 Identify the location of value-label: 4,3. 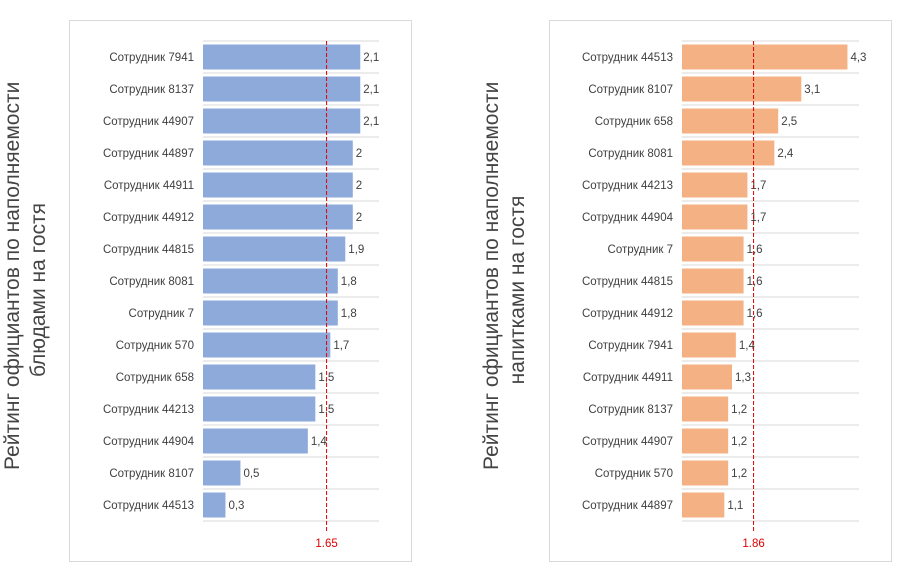
(858, 58).